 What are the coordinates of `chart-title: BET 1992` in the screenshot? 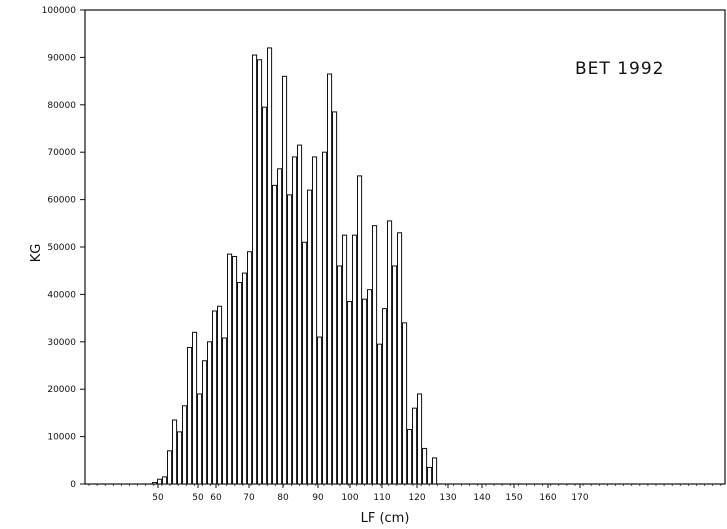 It's located at (619, 69).